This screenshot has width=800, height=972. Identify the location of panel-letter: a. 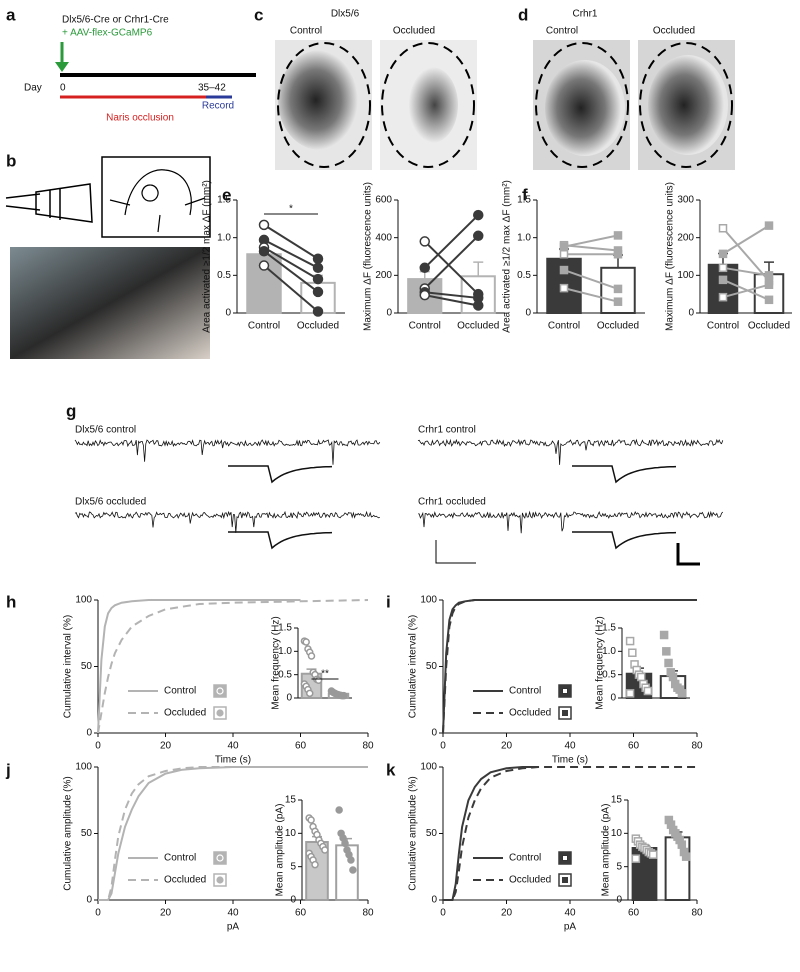
(11, 14).